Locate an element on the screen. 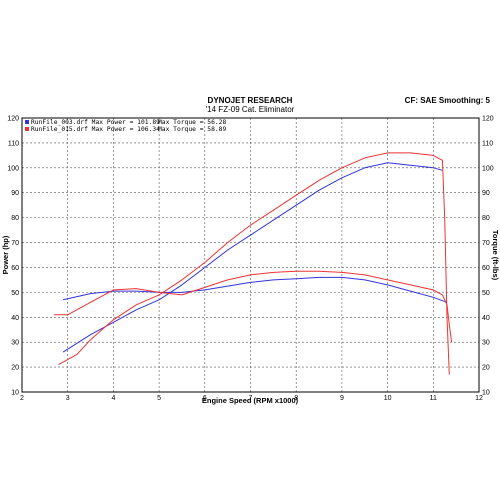 This screenshot has height=500, width=500. x-tick-label: 11 is located at coordinates (433, 398).